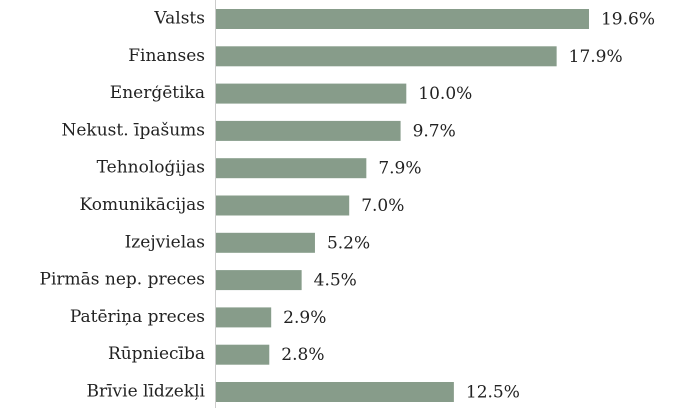  I want to click on value-label: 7.9%, so click(399, 169).